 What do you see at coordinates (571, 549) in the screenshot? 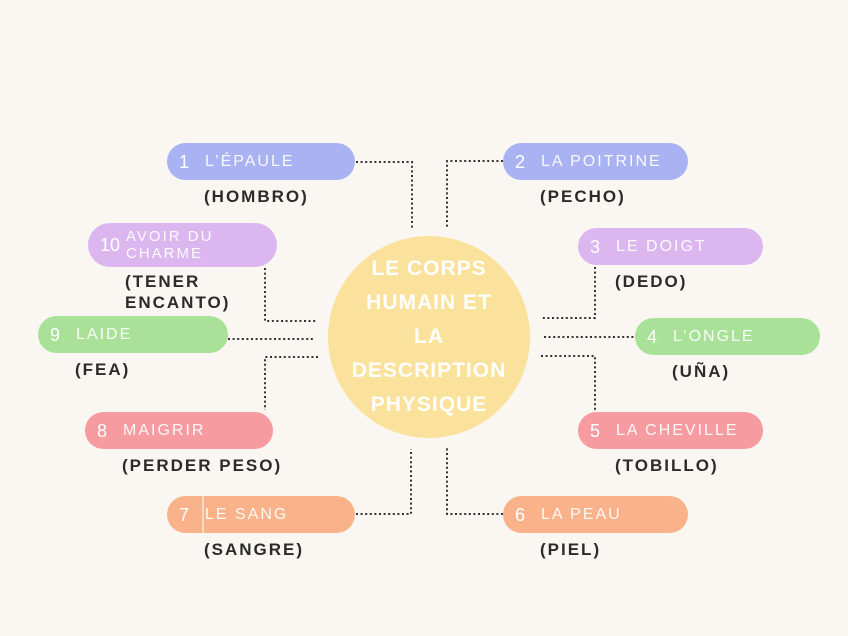
I see `node-translation: (PIEL)` at bounding box center [571, 549].